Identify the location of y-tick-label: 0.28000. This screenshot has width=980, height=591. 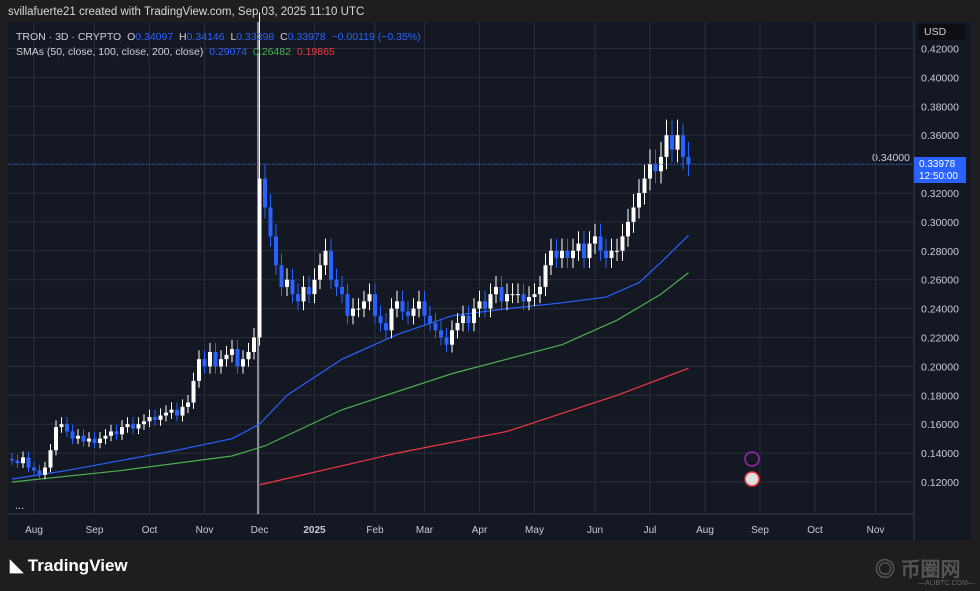
(940, 252).